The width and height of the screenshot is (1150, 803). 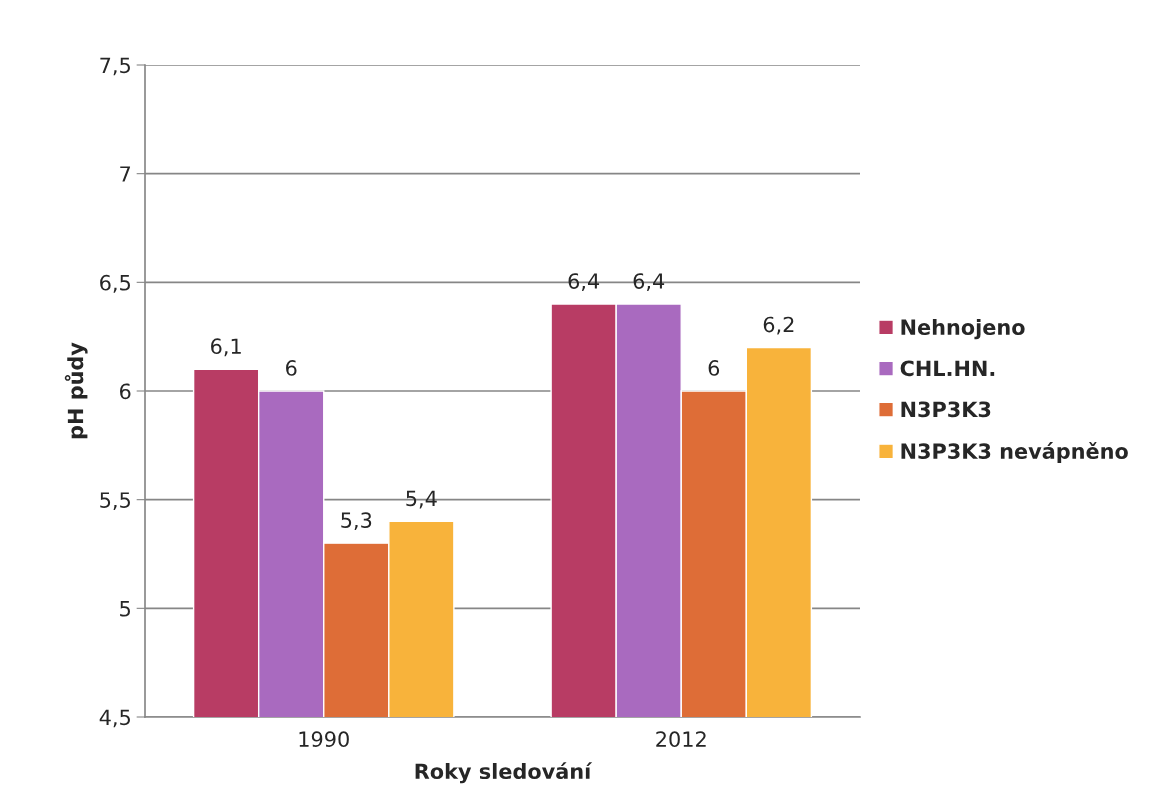 I want to click on legend-label: CHL.HN., so click(x=947, y=368).